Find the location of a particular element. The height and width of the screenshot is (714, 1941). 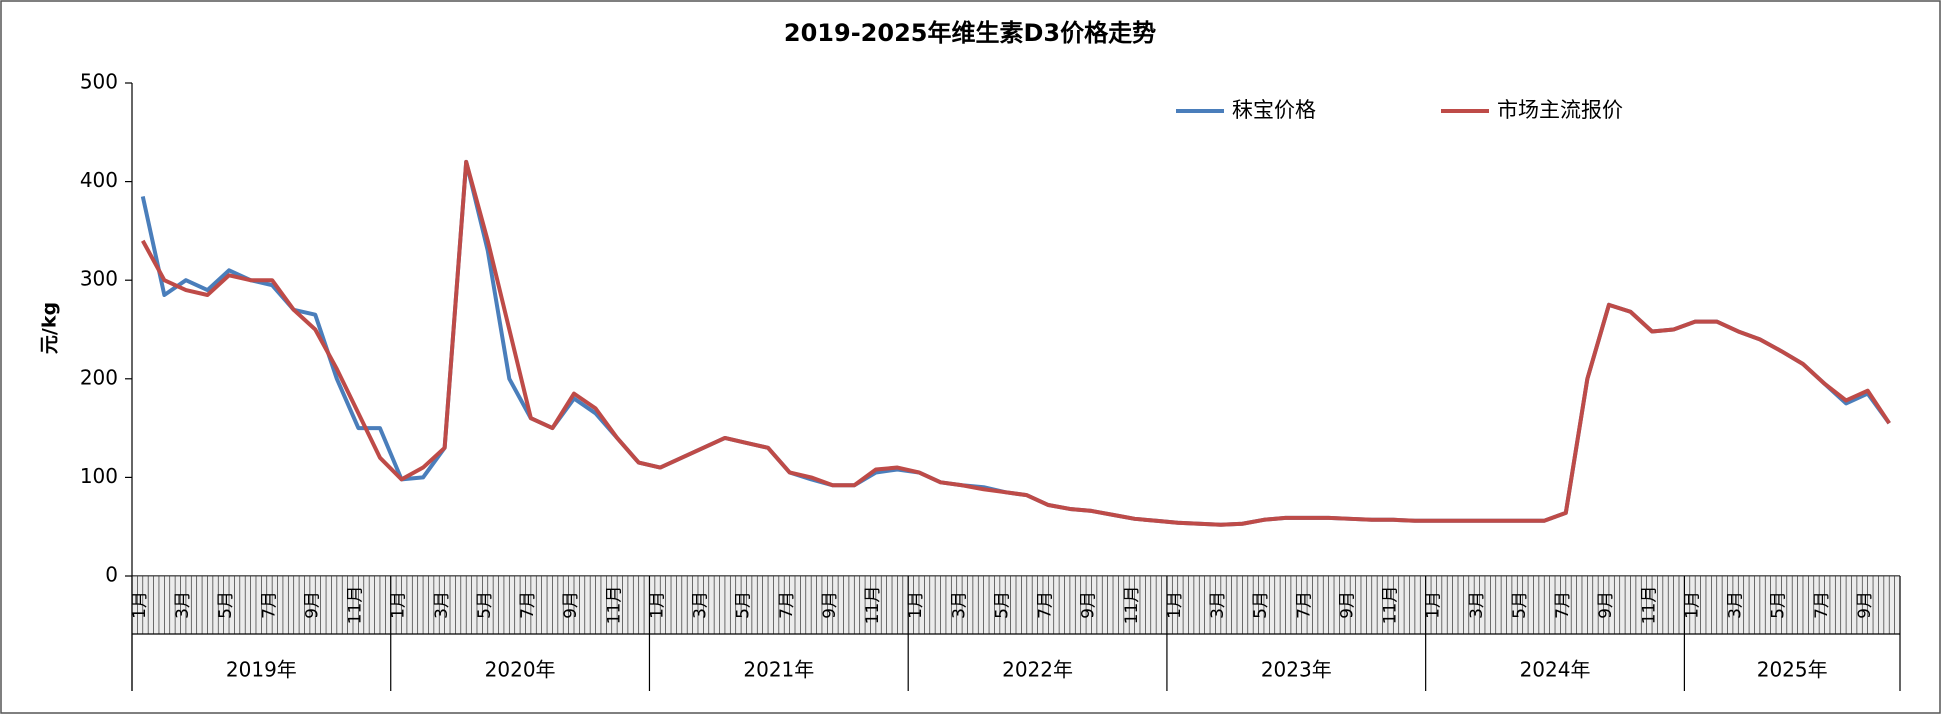

group-label: 2023年 is located at coordinates (1296, 670).